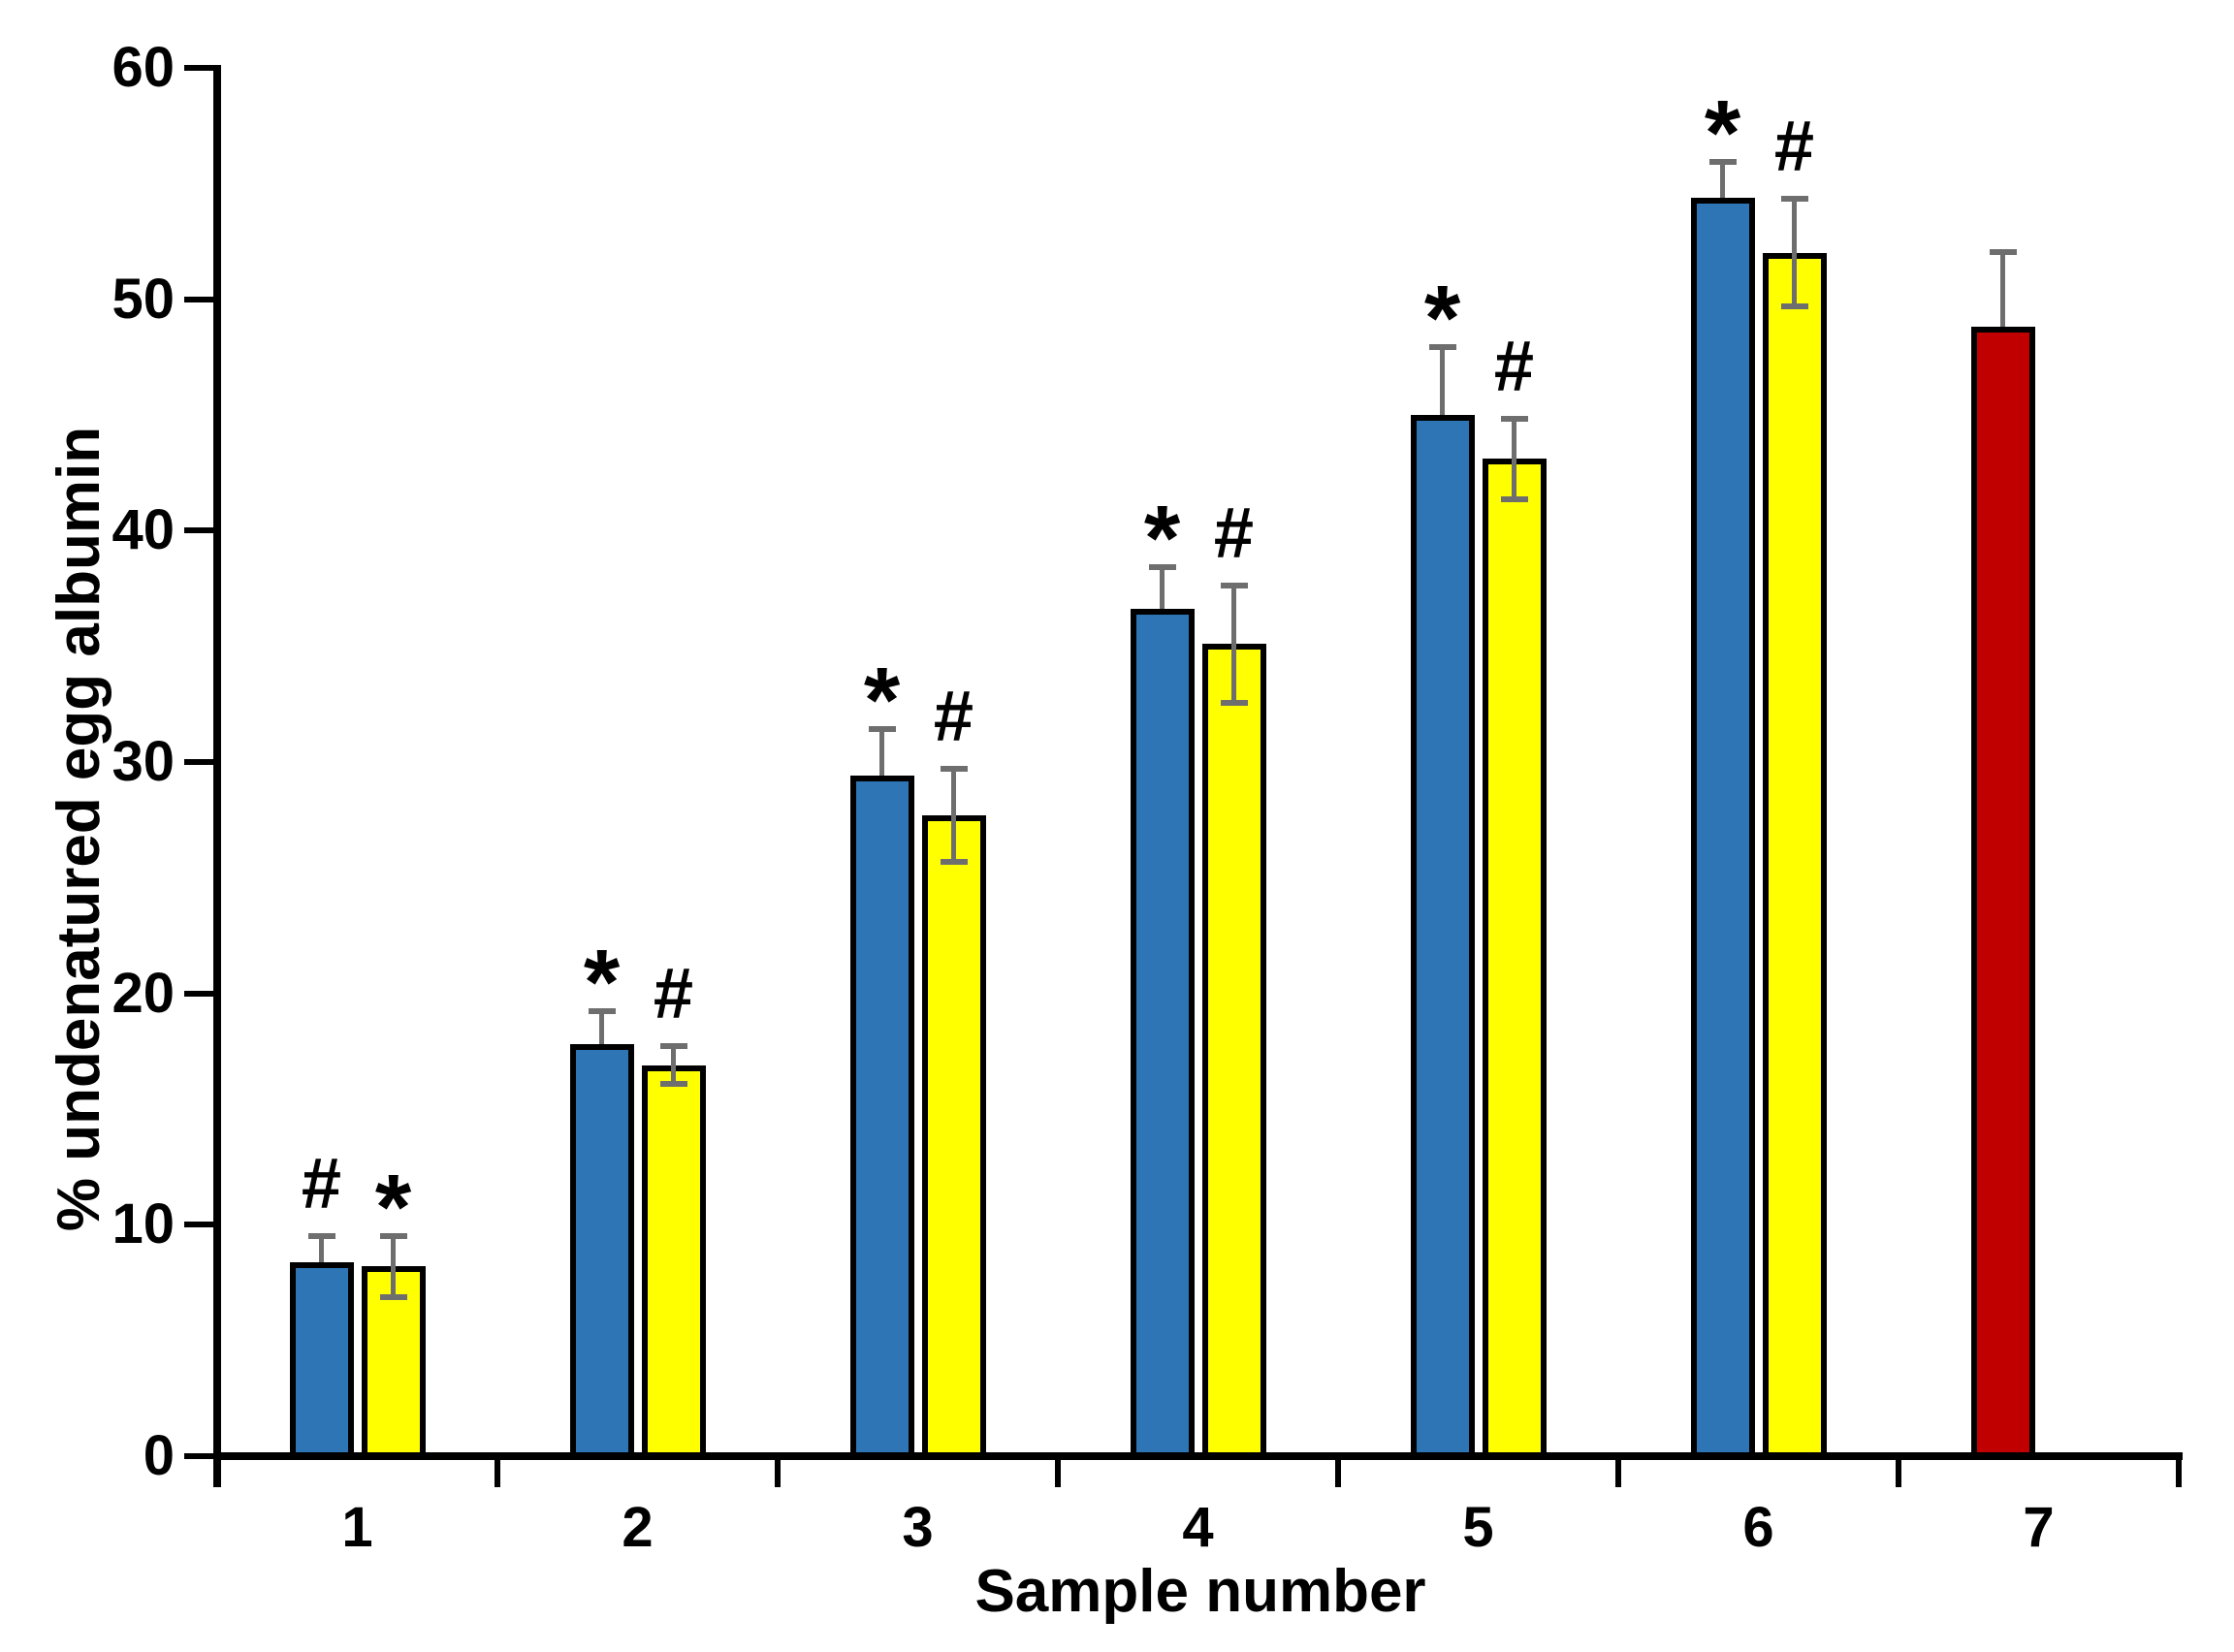  What do you see at coordinates (673, 1261) in the screenshot?
I see `bar-sample2-yellow-bars` at bounding box center [673, 1261].